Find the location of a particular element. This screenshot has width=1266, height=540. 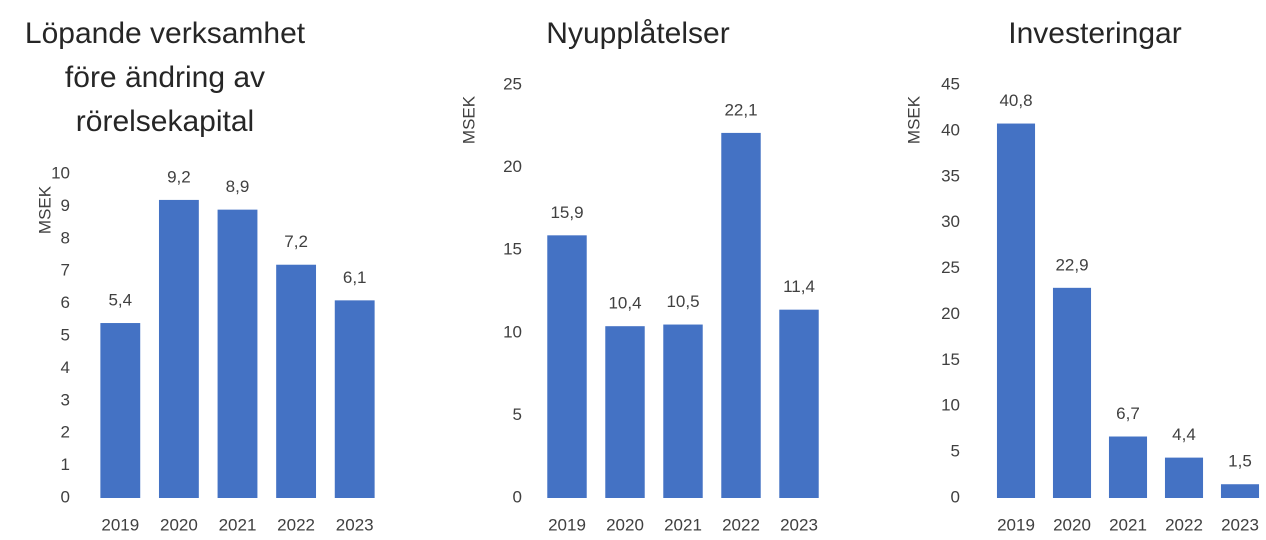

data-label: 8,9 is located at coordinates (238, 186).